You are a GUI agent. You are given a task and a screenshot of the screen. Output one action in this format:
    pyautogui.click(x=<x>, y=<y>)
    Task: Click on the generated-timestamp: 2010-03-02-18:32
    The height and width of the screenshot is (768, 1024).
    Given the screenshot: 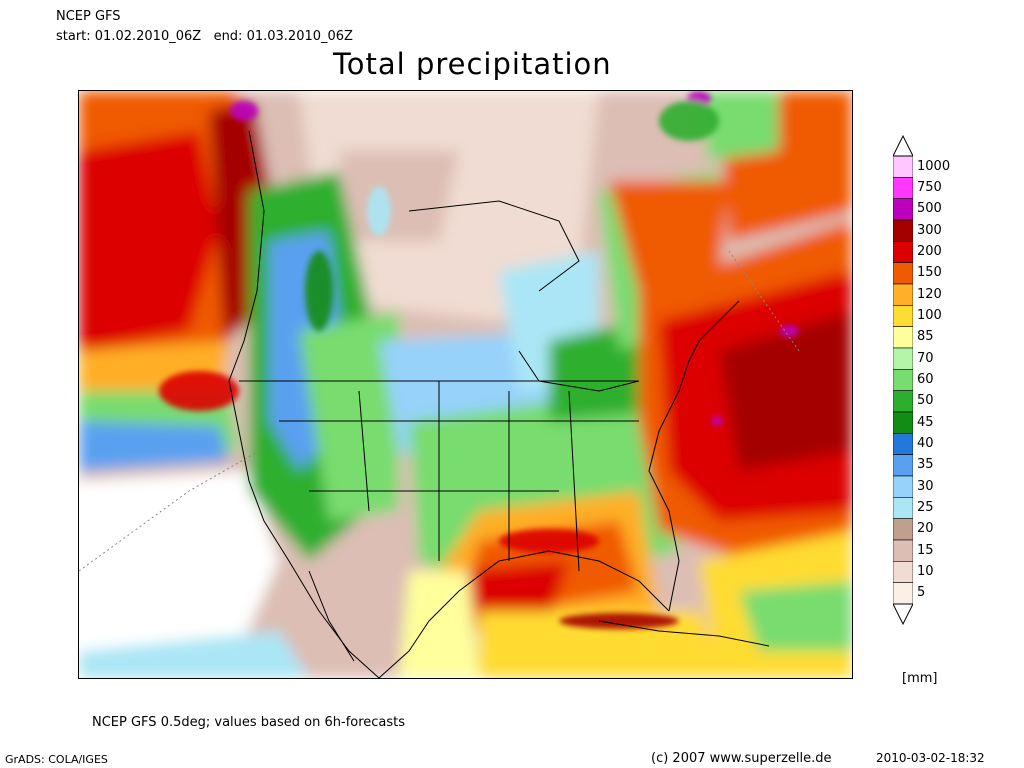 What is the action you would take?
    pyautogui.click(x=930, y=758)
    